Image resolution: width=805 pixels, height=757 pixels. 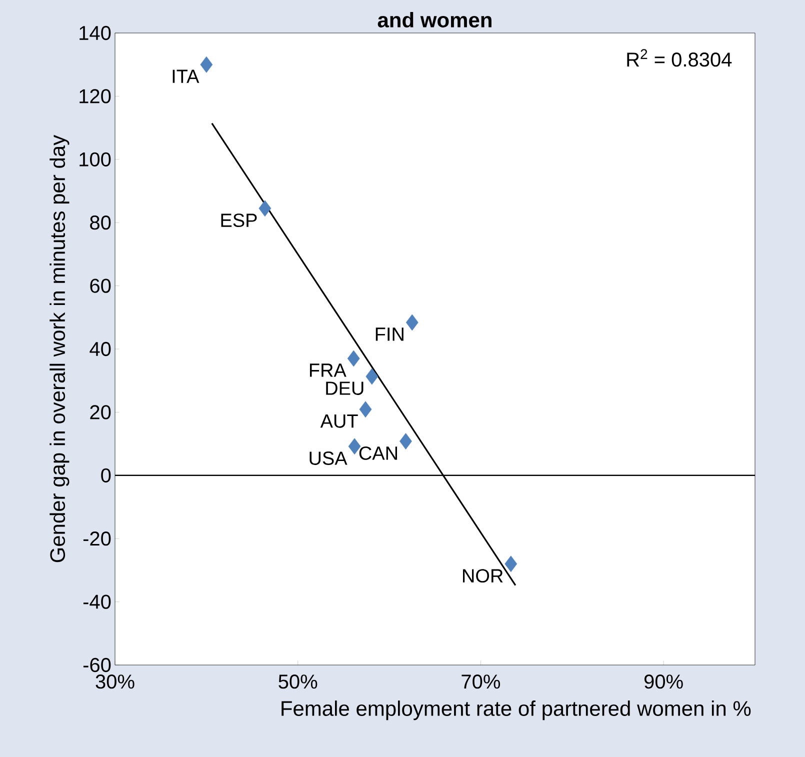 I want to click on x-tick-label: 70%, so click(x=481, y=681).